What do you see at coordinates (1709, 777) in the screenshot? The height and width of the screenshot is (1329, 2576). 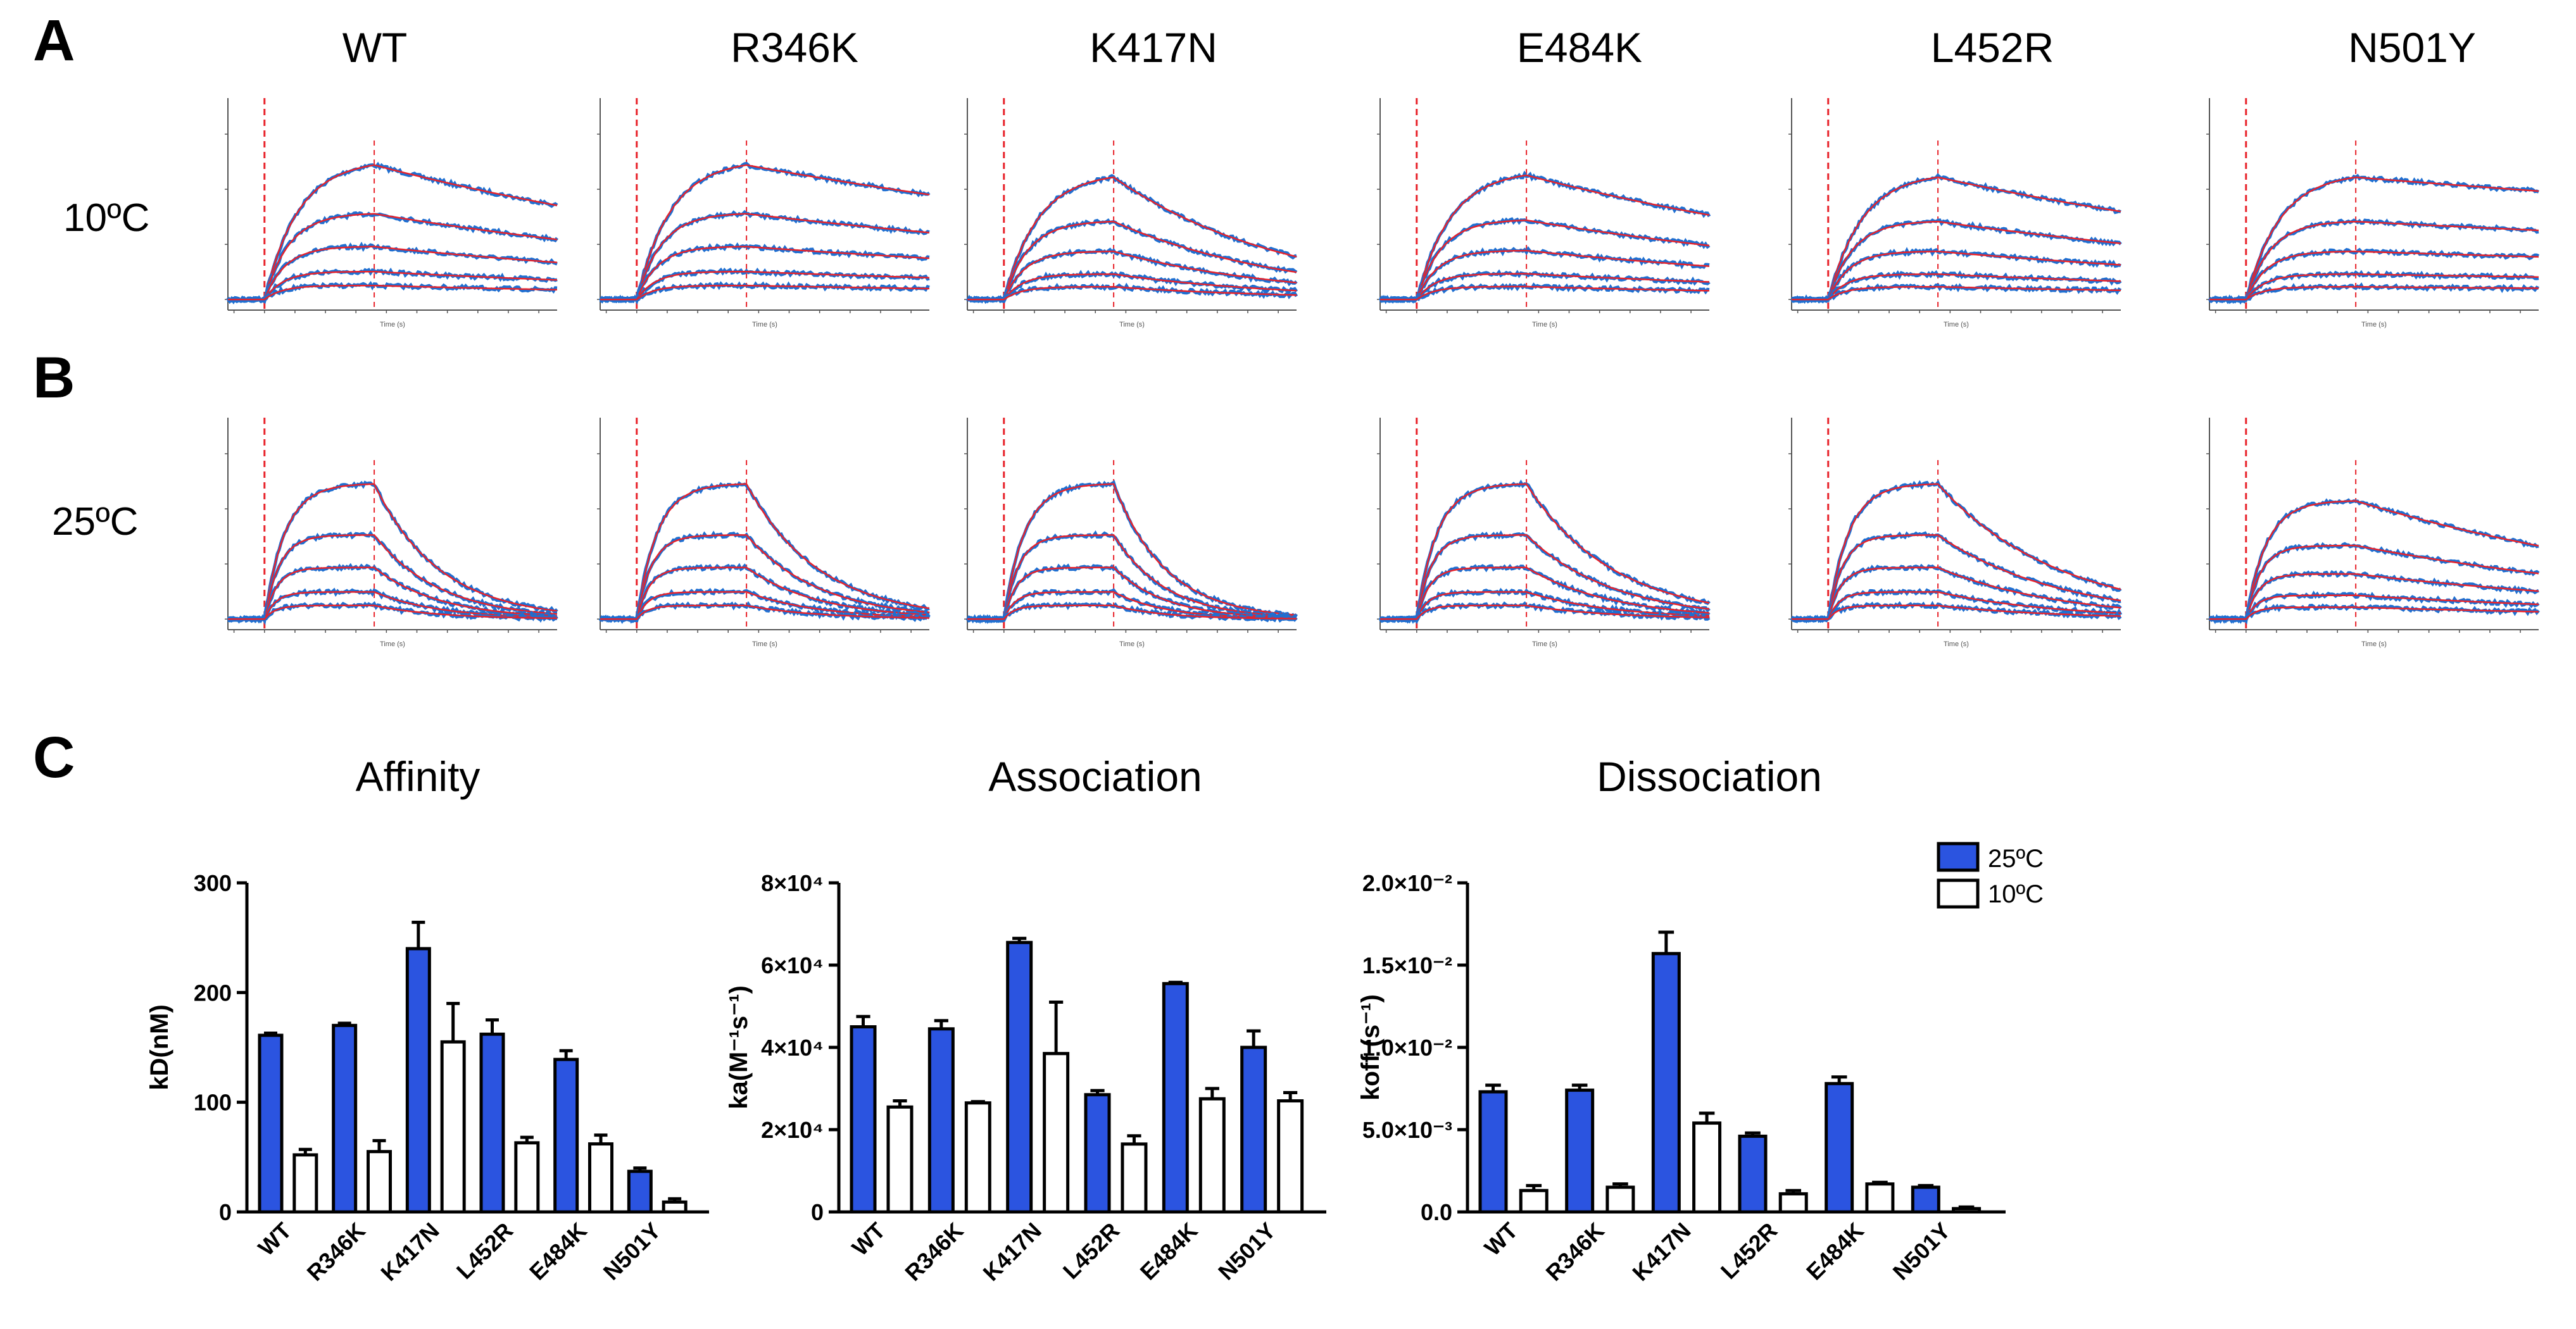 I see `chart-title-dissociation: Dissociation` at bounding box center [1709, 777].